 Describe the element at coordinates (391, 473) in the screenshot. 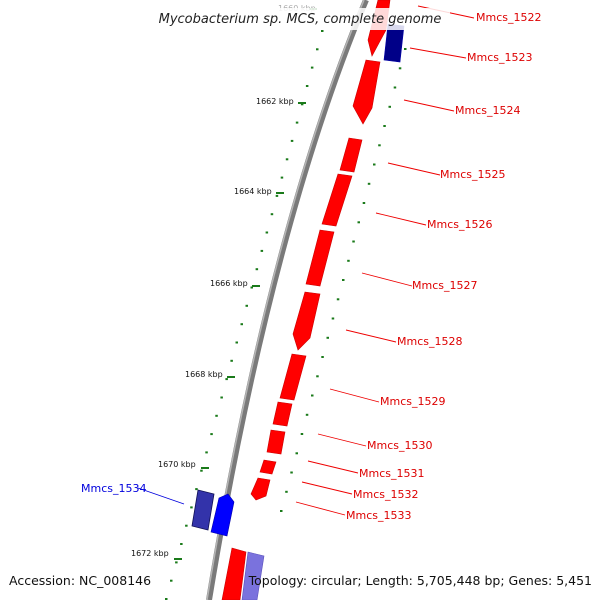

I see `gene-label-mmcs-1531: Mmcs_1531` at that location.